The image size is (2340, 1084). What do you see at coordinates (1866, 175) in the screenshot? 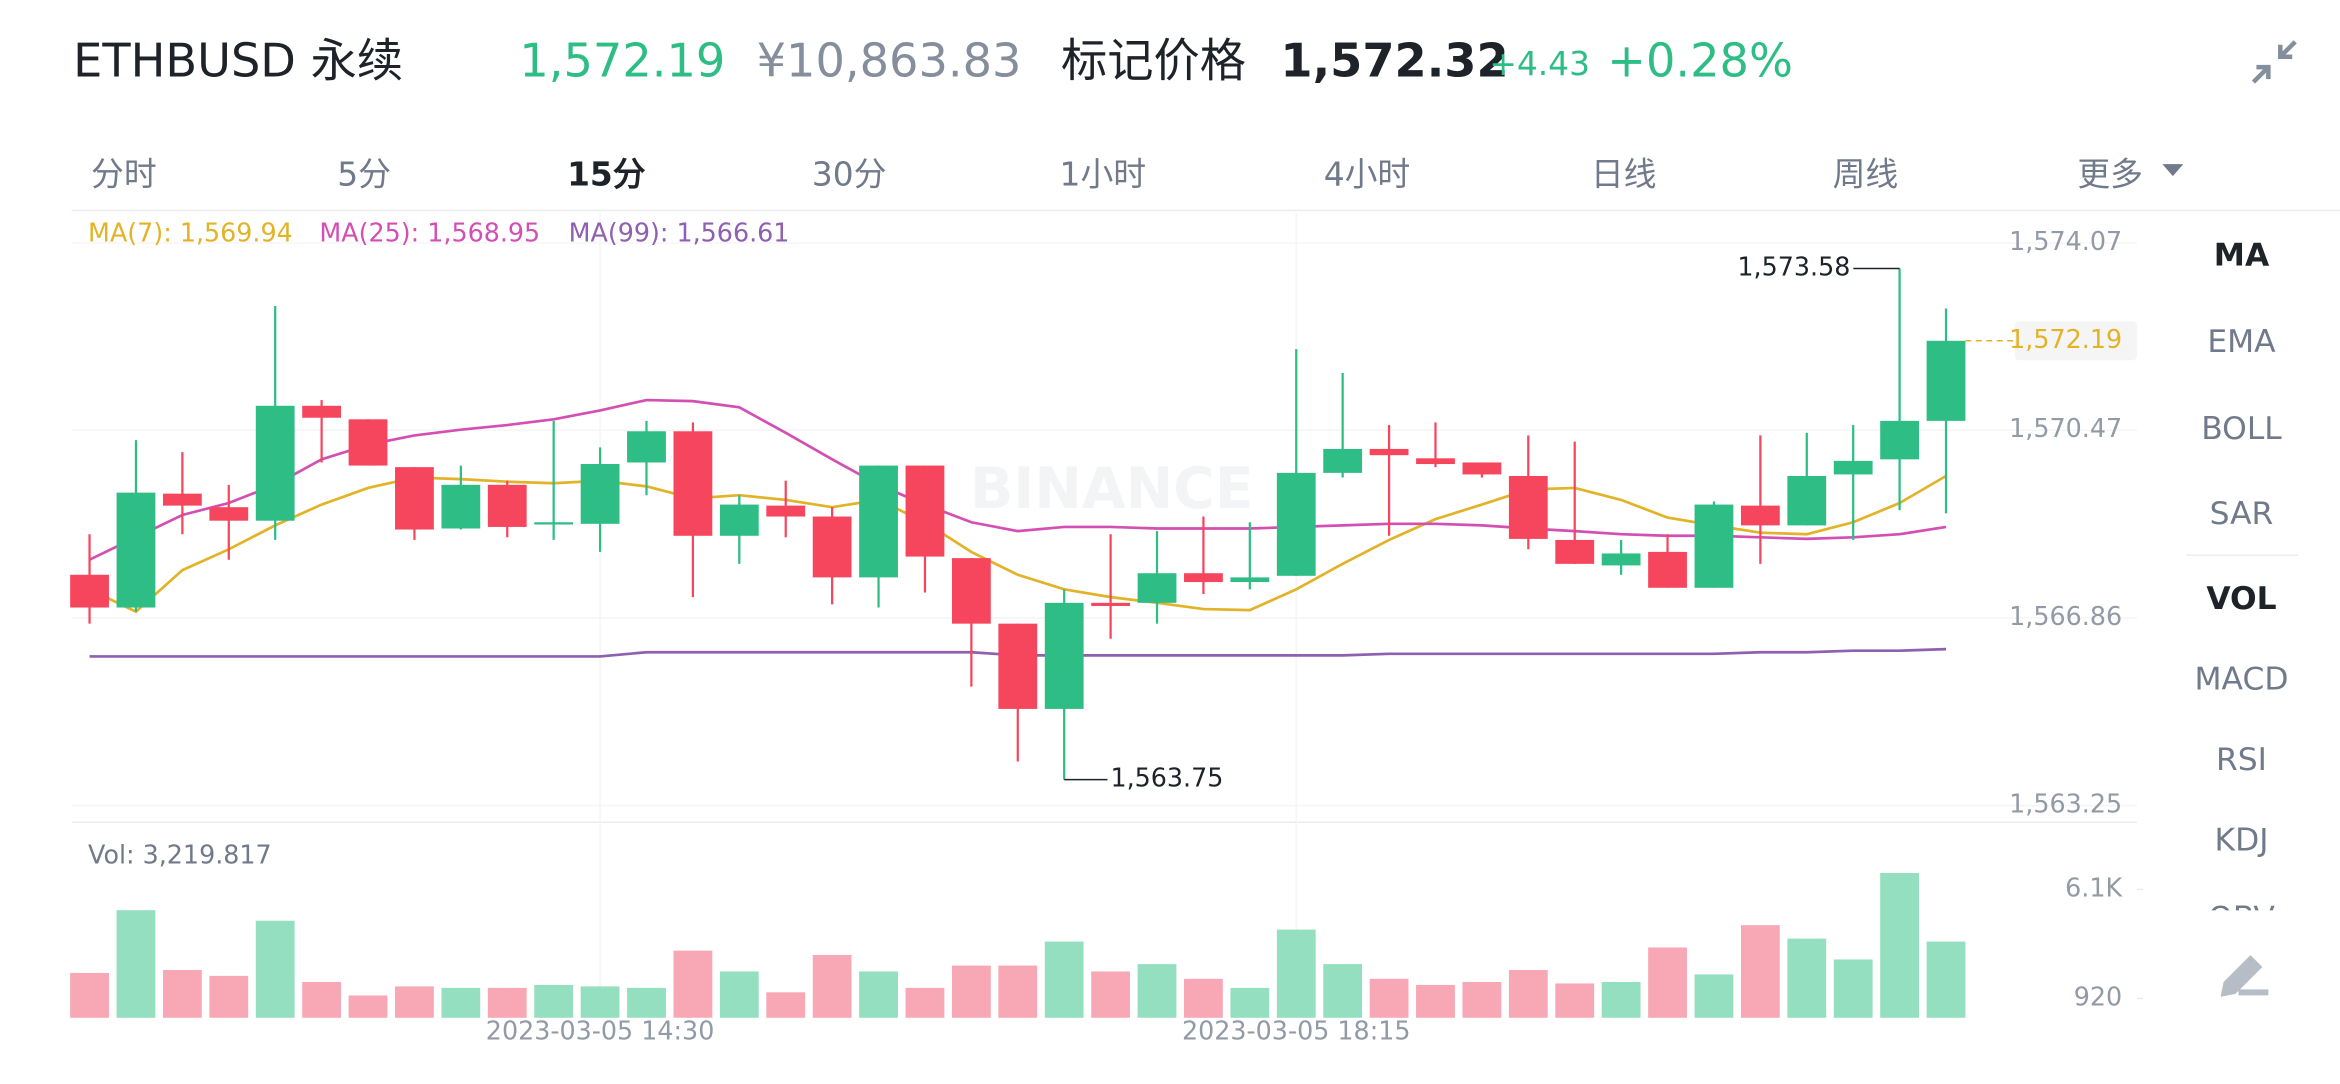
I see `timeframe-tab: 周线` at bounding box center [1866, 175].